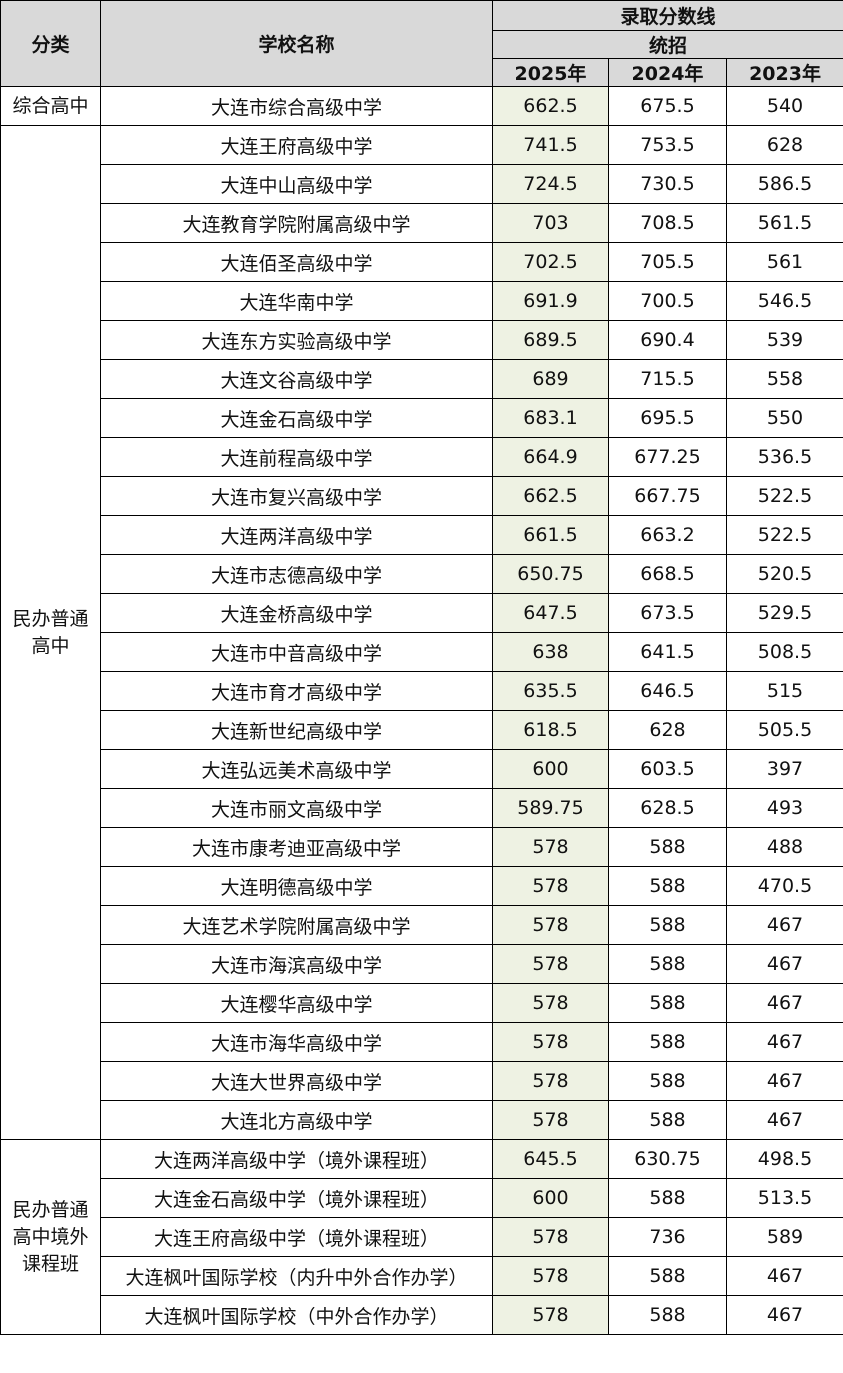 The image size is (843, 1373). What do you see at coordinates (667, 72) in the screenshot?
I see `header-year-2024: 2024年` at bounding box center [667, 72].